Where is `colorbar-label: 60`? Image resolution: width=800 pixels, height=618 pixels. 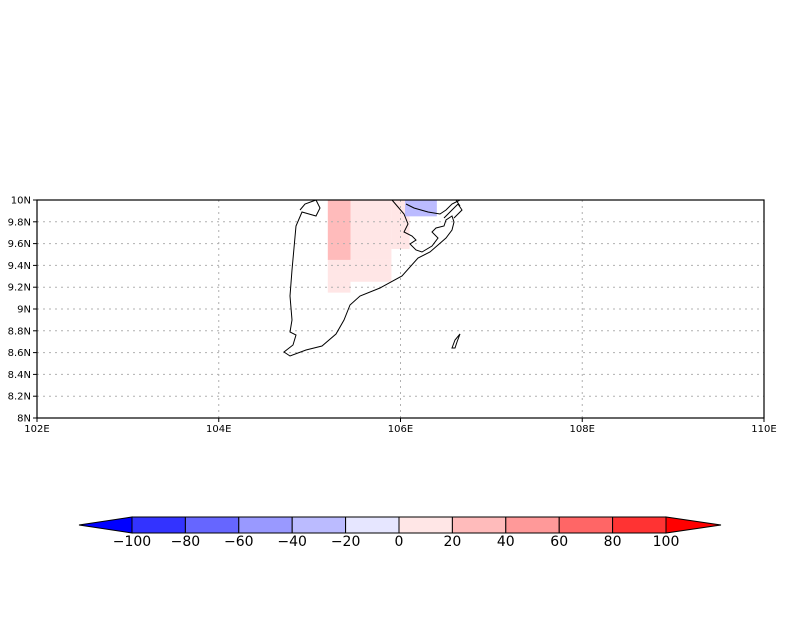 colorbar-label: 60 is located at coordinates (559, 542).